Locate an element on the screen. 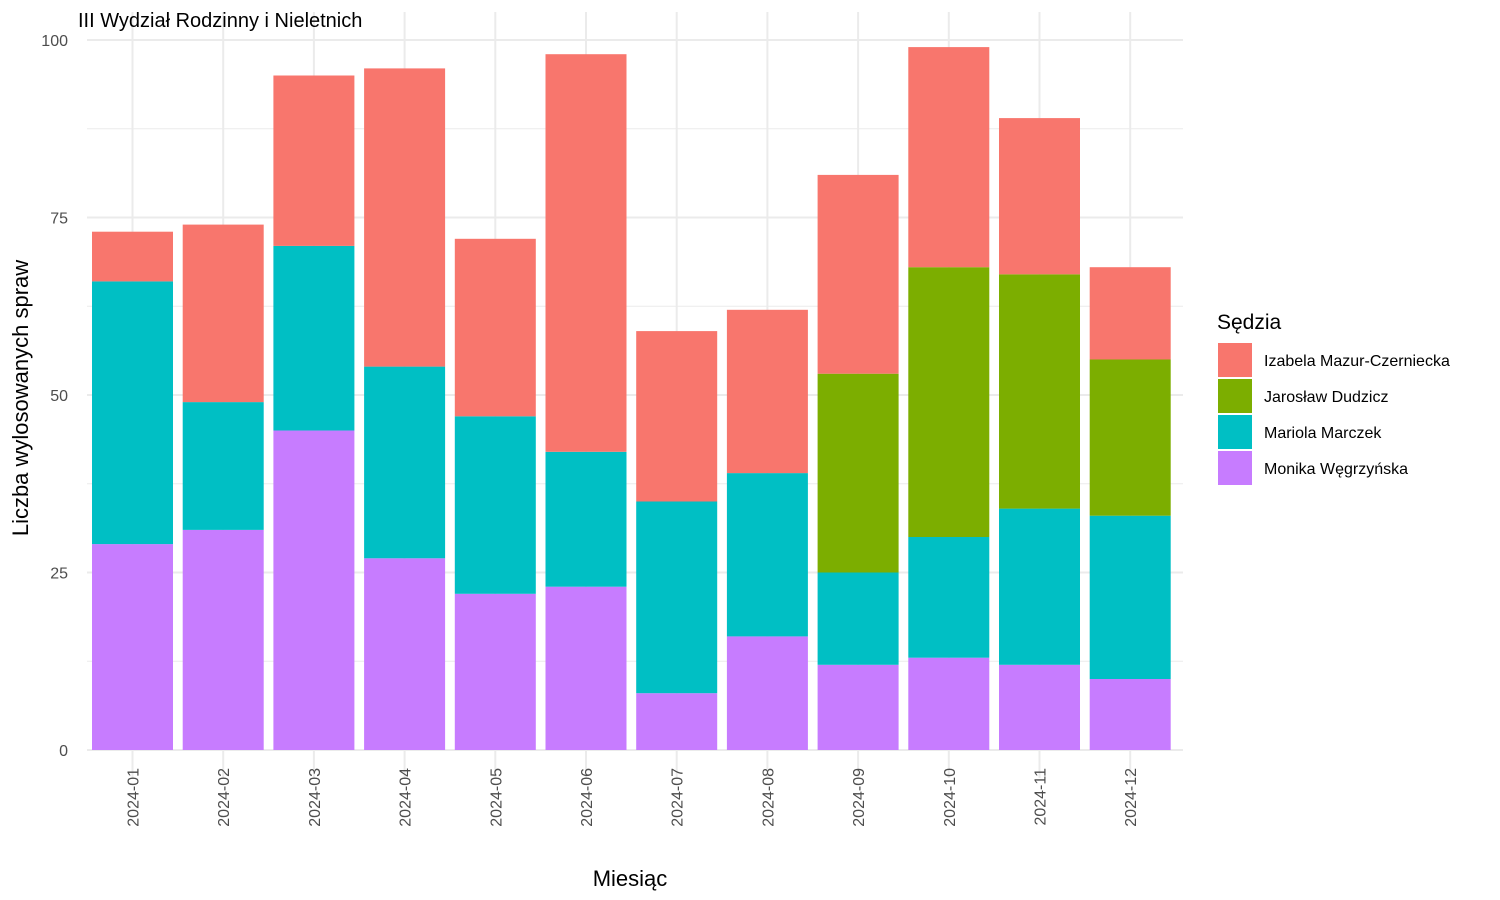 This screenshot has width=1500, height=900. x-tick-label: 2024-01 is located at coordinates (134, 797).